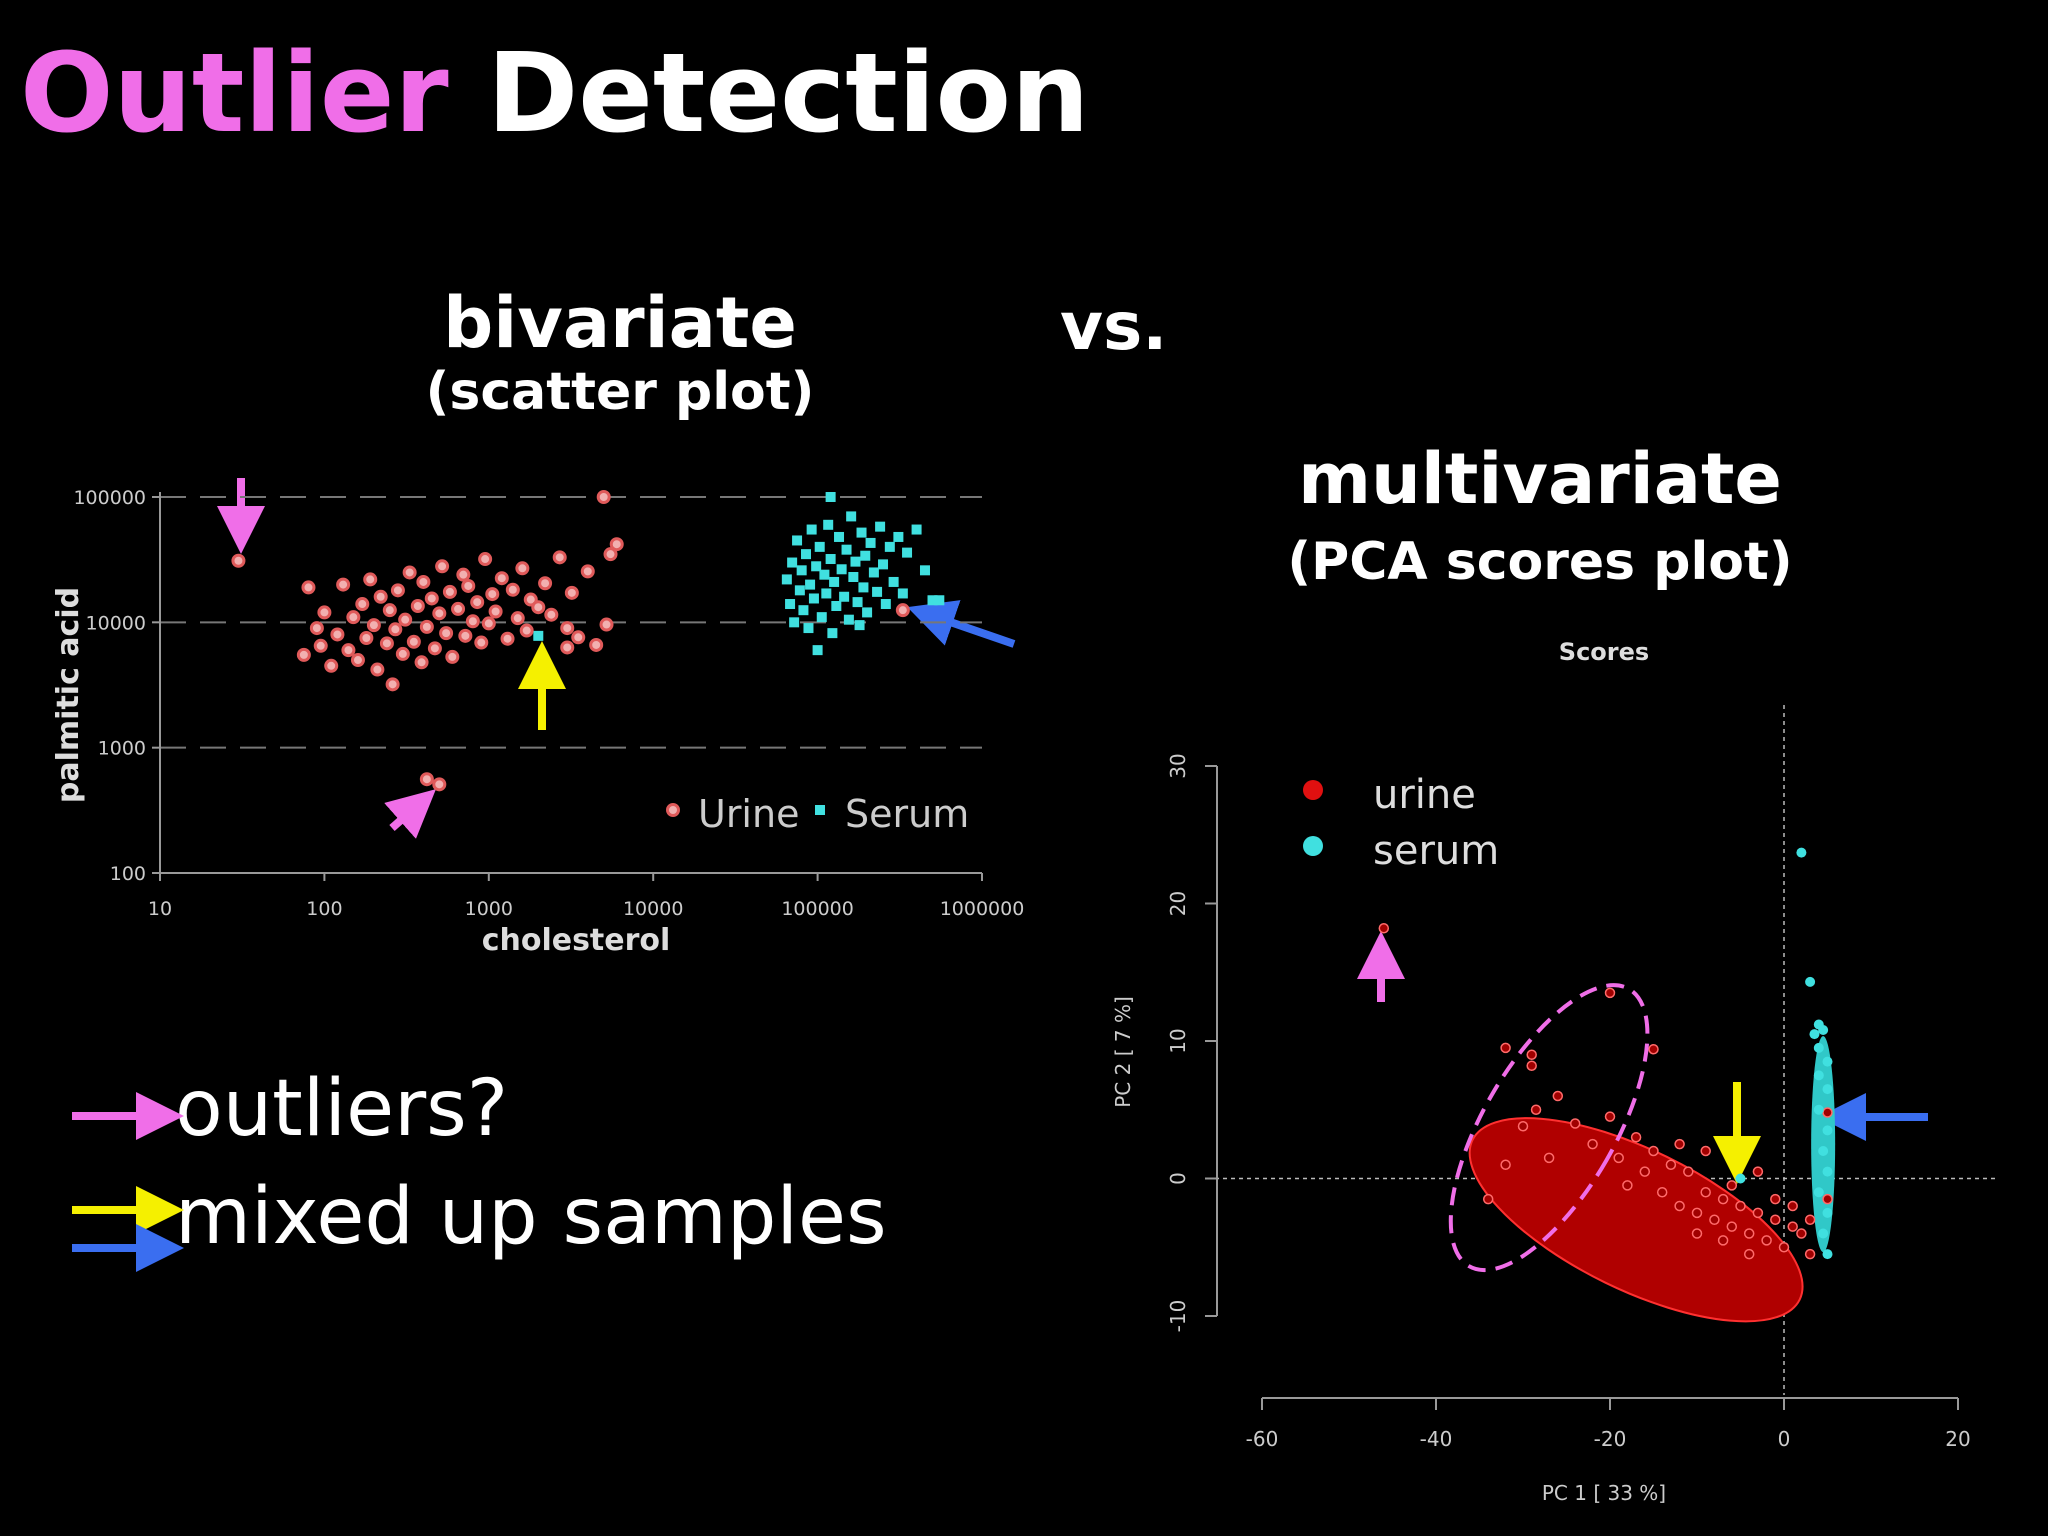 This screenshot has height=1536, width=2048. I want to click on x-tick-label: 1000, so click(489, 909).